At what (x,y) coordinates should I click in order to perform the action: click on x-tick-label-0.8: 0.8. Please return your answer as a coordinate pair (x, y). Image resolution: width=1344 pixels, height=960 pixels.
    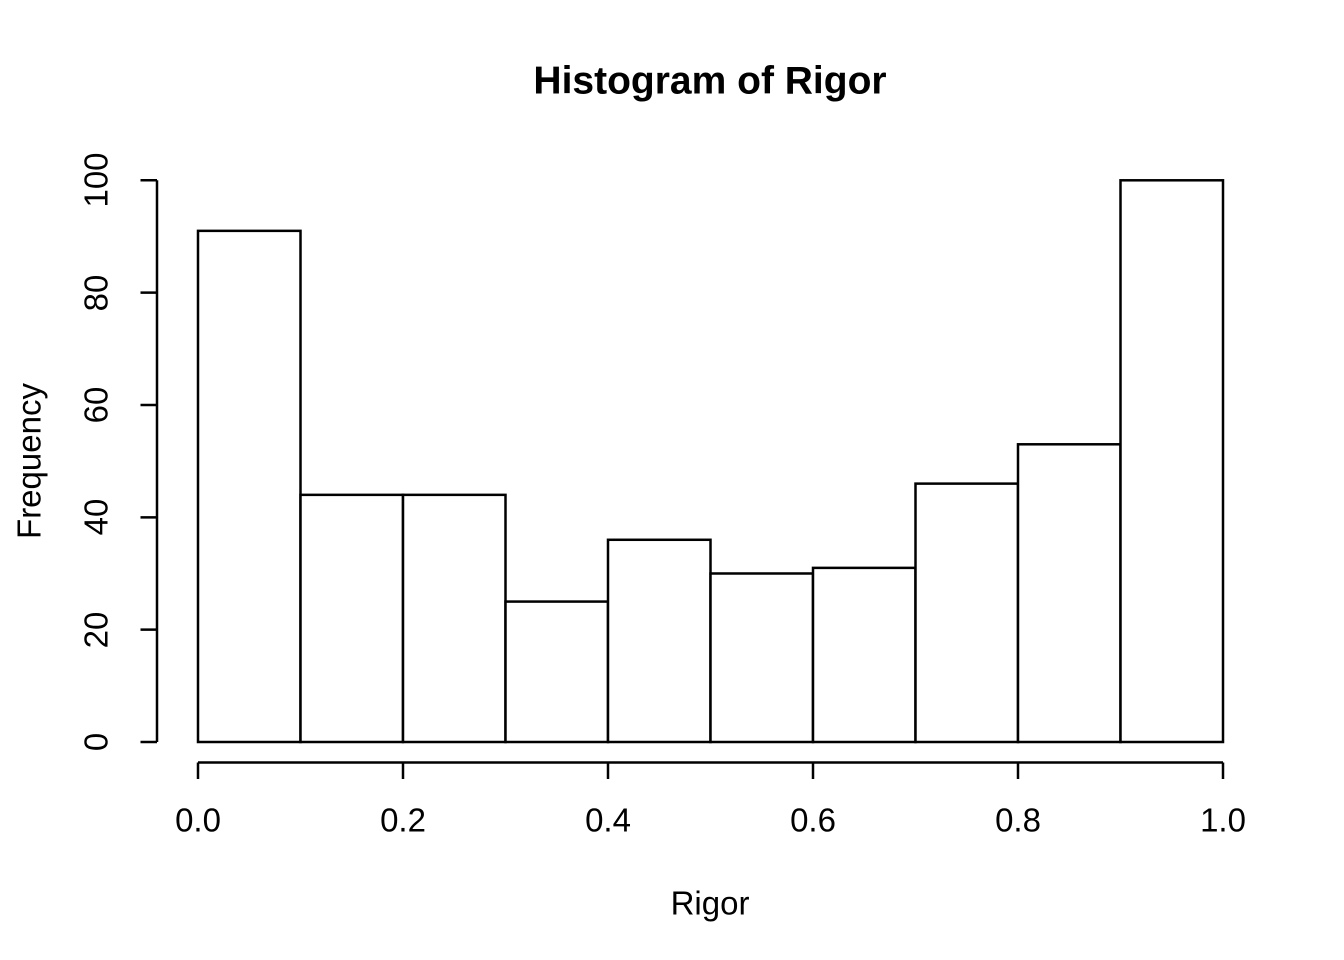
    Looking at the image, I should click on (1018, 820).